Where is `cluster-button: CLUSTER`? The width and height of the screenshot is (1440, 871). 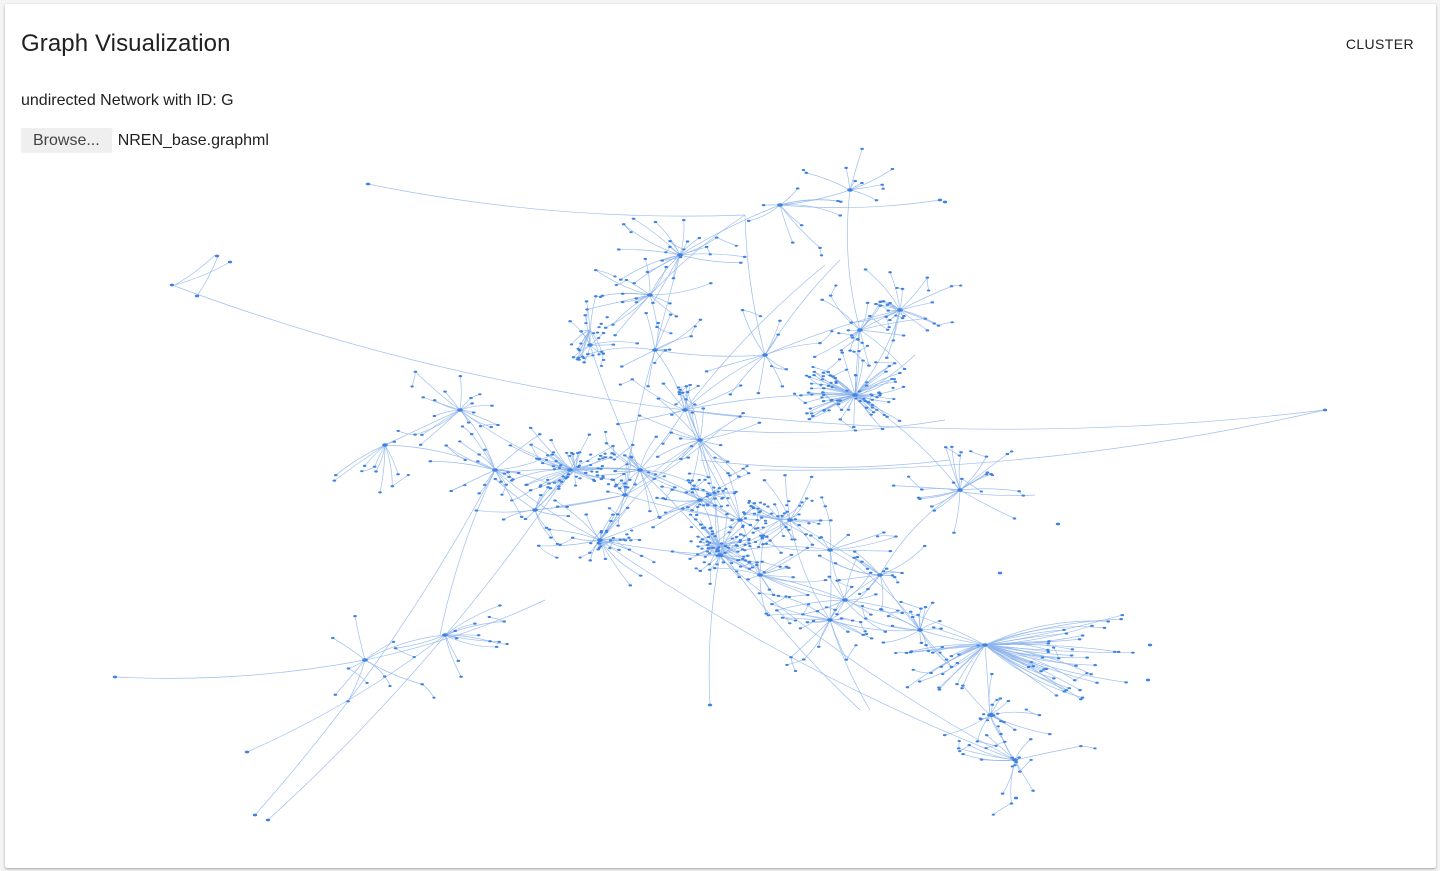
cluster-button: CLUSTER is located at coordinates (1380, 44).